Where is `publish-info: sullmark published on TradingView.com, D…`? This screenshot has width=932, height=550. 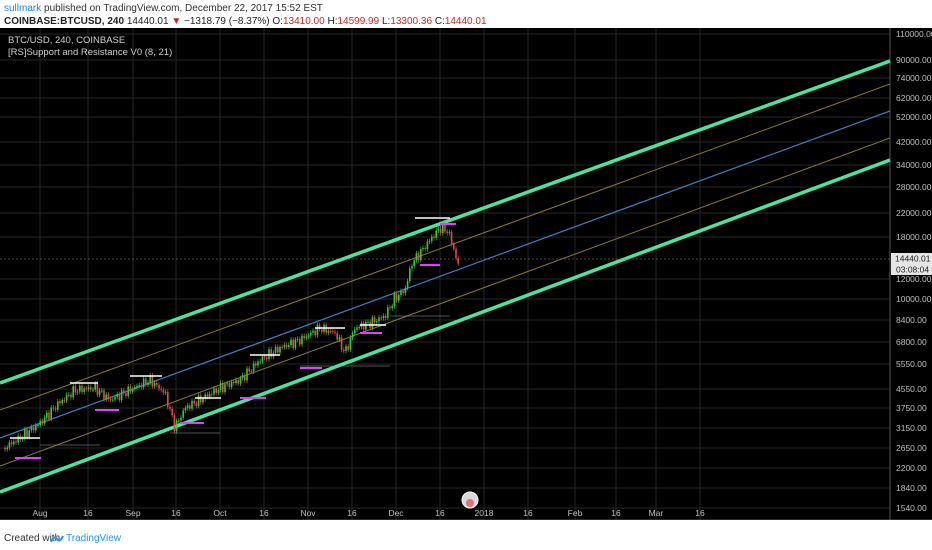
publish-info: sullmark published on TradingView.com, D… is located at coordinates (163, 8).